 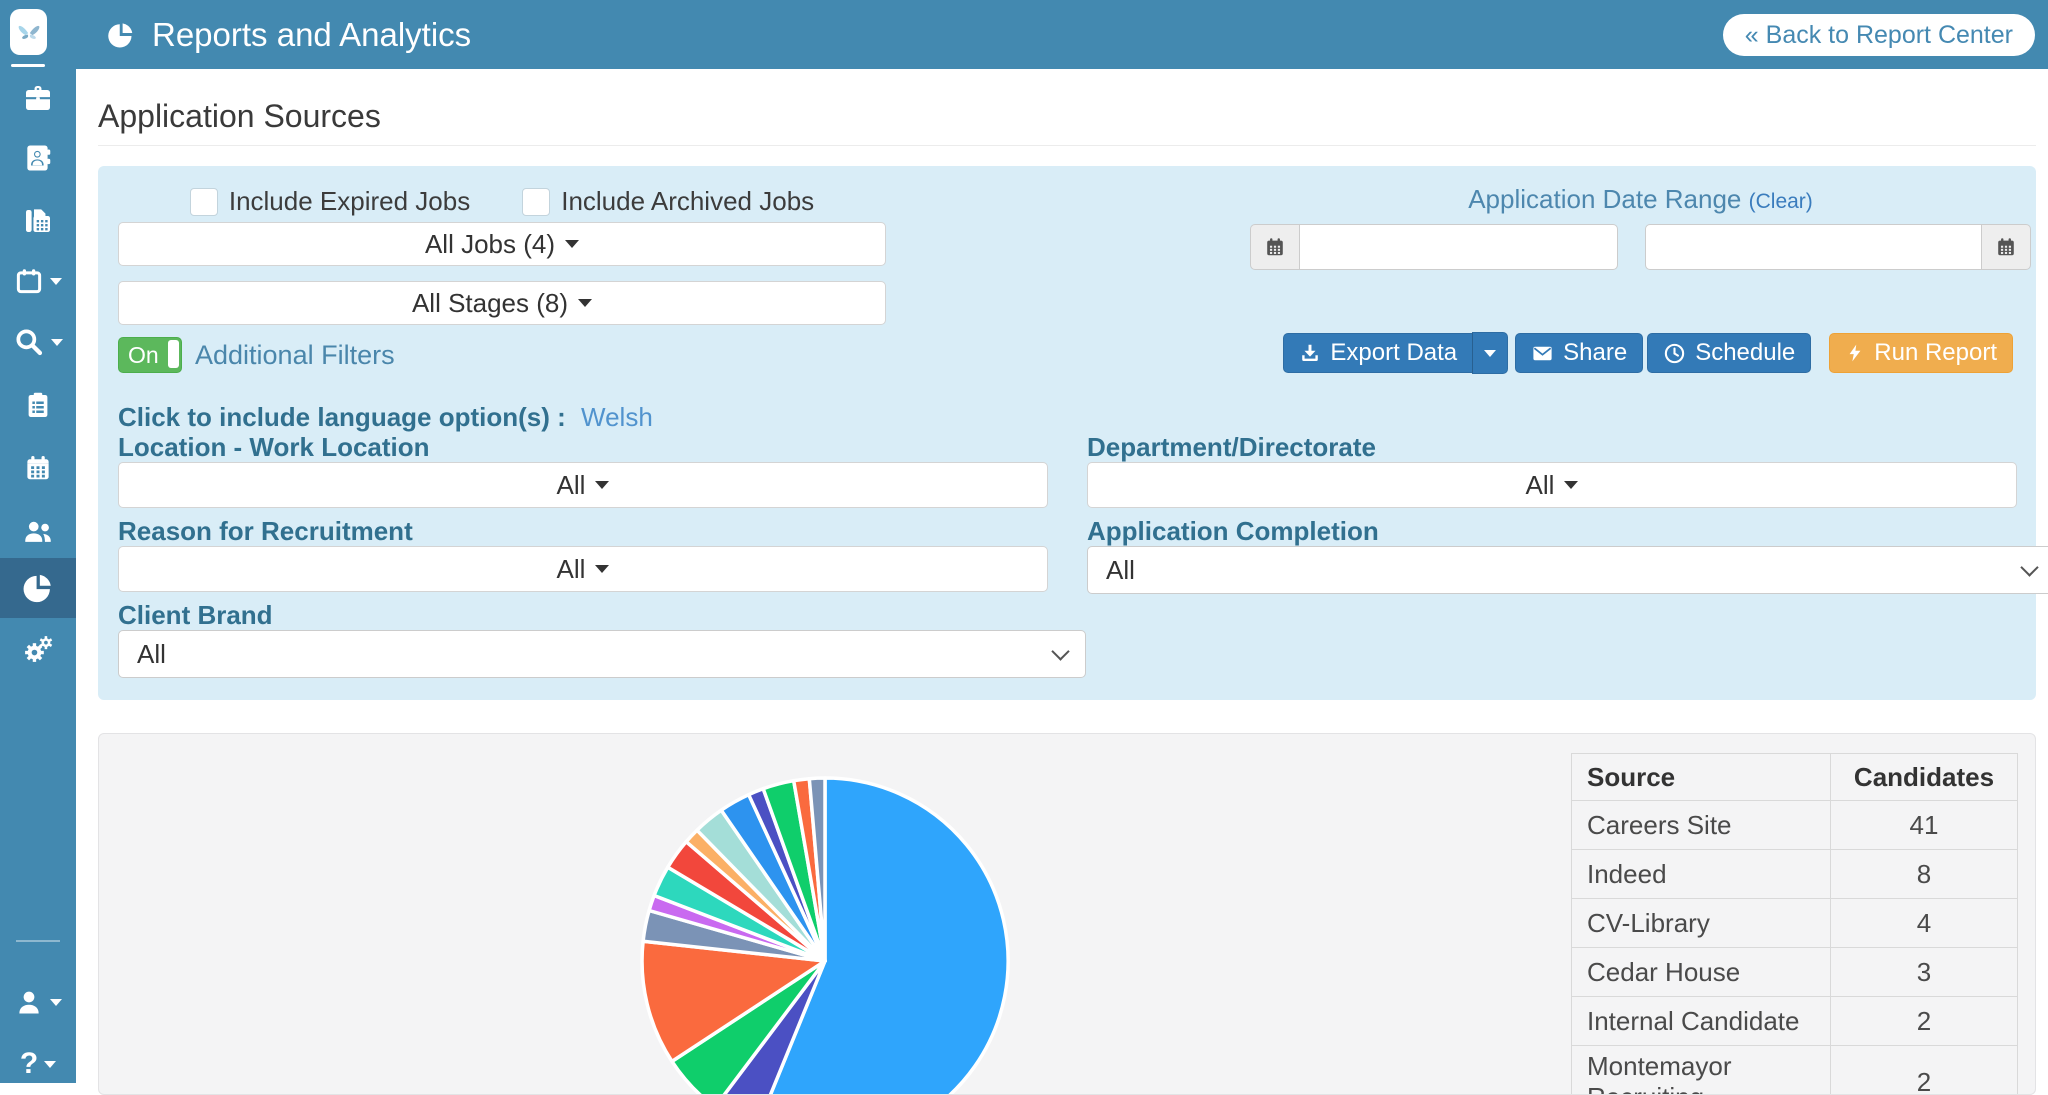 I want to click on sidebar-item-tasks, so click(x=38, y=405).